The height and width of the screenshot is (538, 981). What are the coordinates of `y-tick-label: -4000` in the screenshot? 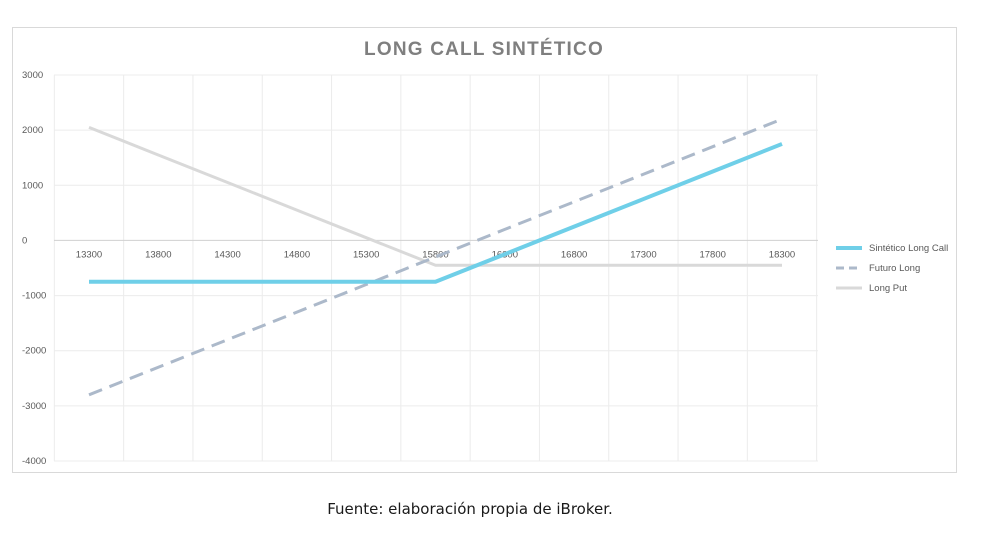 It's located at (34, 461).